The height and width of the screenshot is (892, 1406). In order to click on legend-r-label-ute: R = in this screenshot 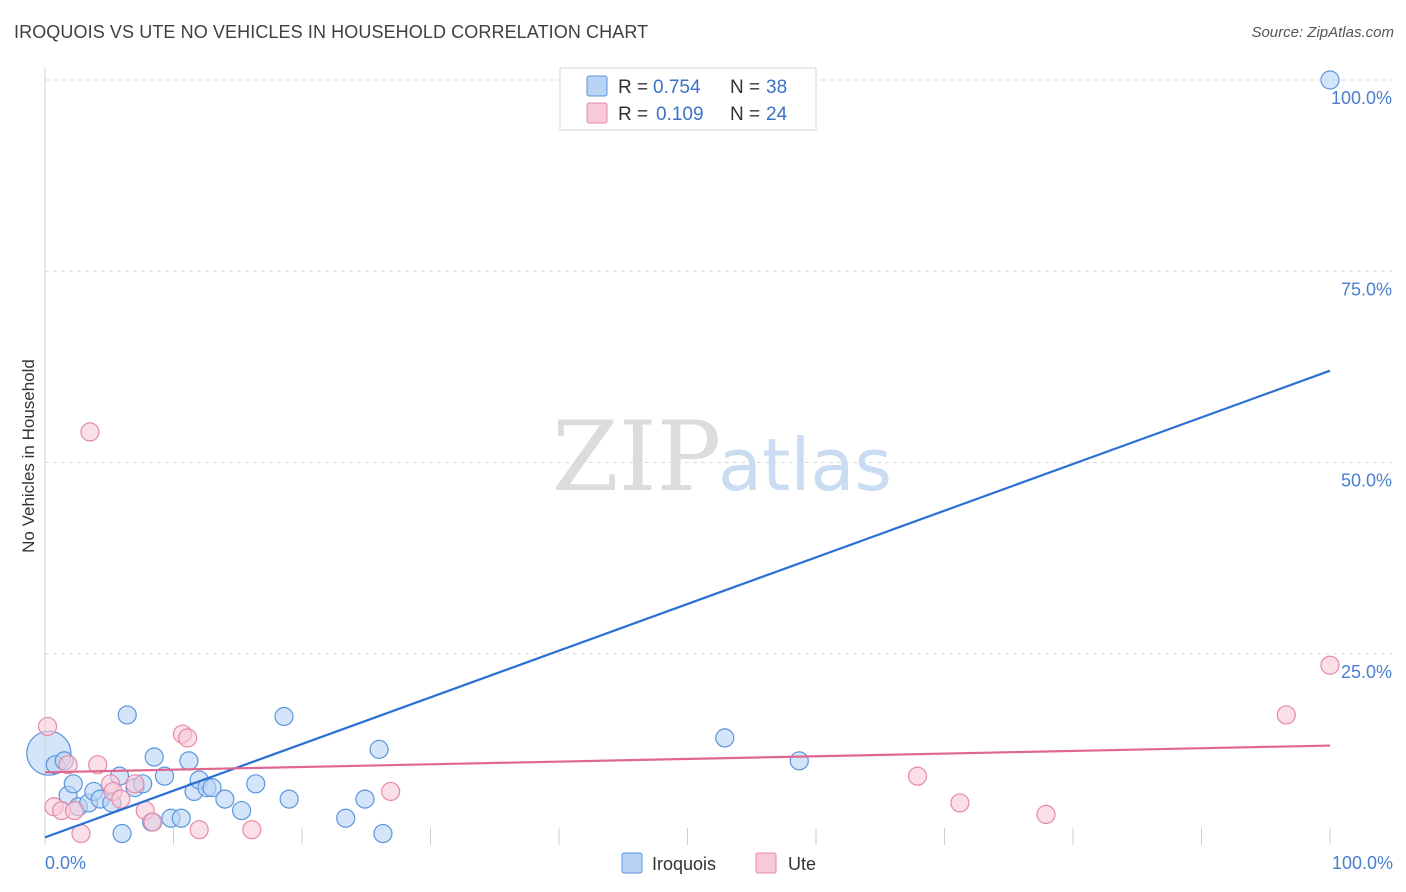, I will do `click(633, 114)`.